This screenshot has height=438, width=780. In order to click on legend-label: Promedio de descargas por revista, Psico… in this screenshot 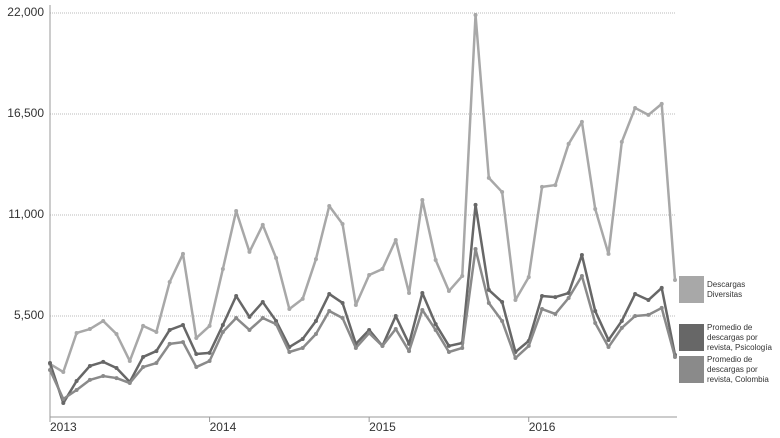, I will do `click(739, 337)`.